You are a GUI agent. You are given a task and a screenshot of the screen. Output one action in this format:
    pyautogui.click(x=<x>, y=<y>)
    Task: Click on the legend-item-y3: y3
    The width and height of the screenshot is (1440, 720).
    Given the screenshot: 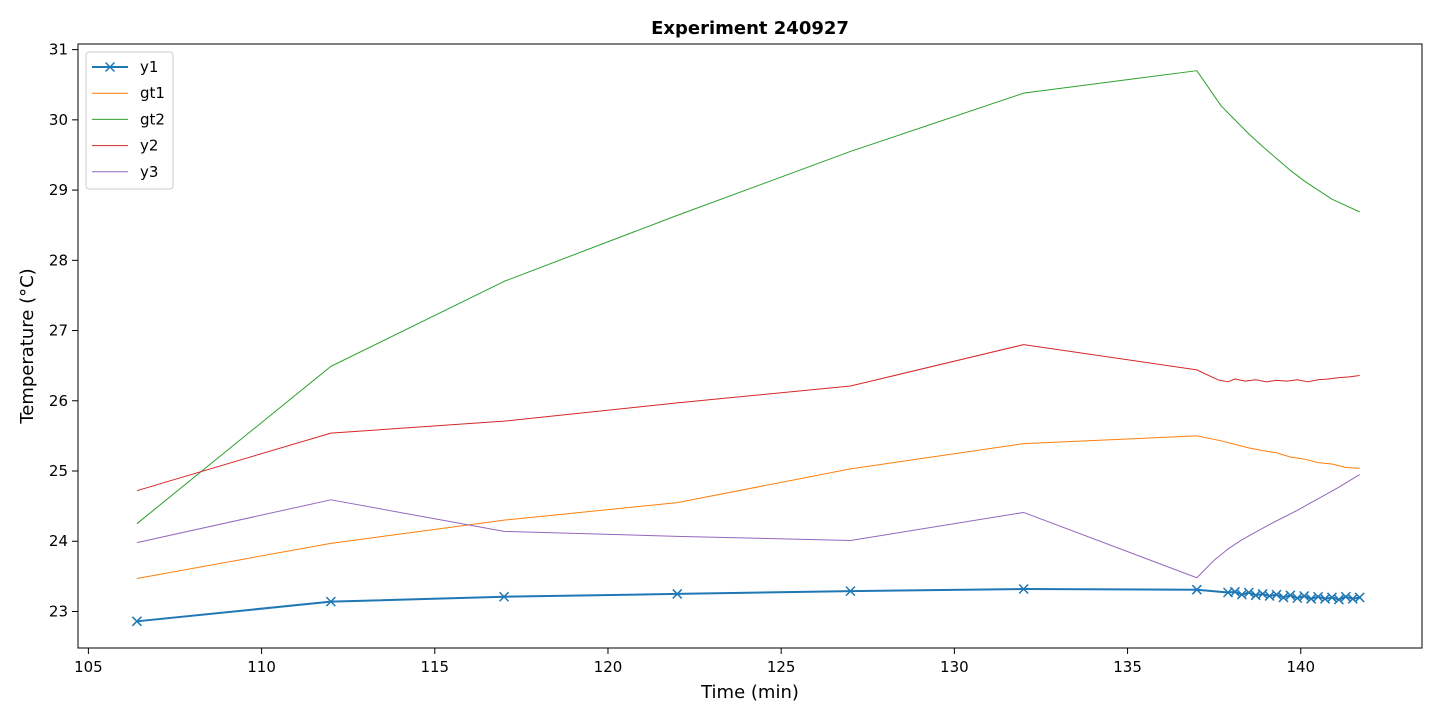 What is the action you would take?
    pyautogui.click(x=125, y=172)
    